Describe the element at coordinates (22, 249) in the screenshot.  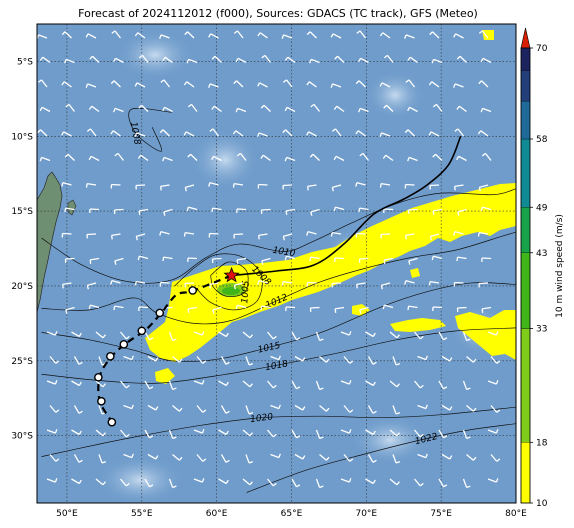
I see `latitude-tick-labels: 5°S 10°S 15°S 20°S 25°S 30°S` at that location.